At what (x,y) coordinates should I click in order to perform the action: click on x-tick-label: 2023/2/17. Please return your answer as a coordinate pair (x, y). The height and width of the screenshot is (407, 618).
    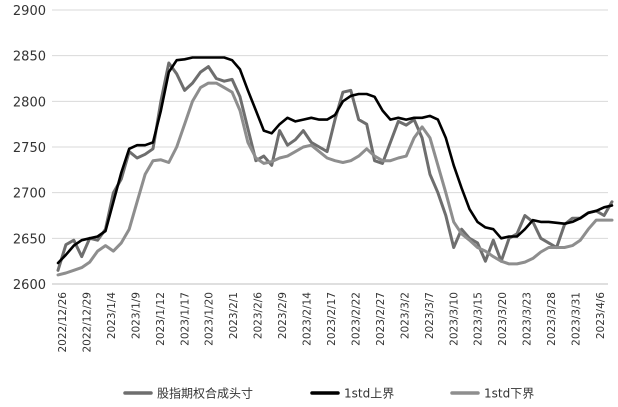
    Looking at the image, I should click on (332, 319).